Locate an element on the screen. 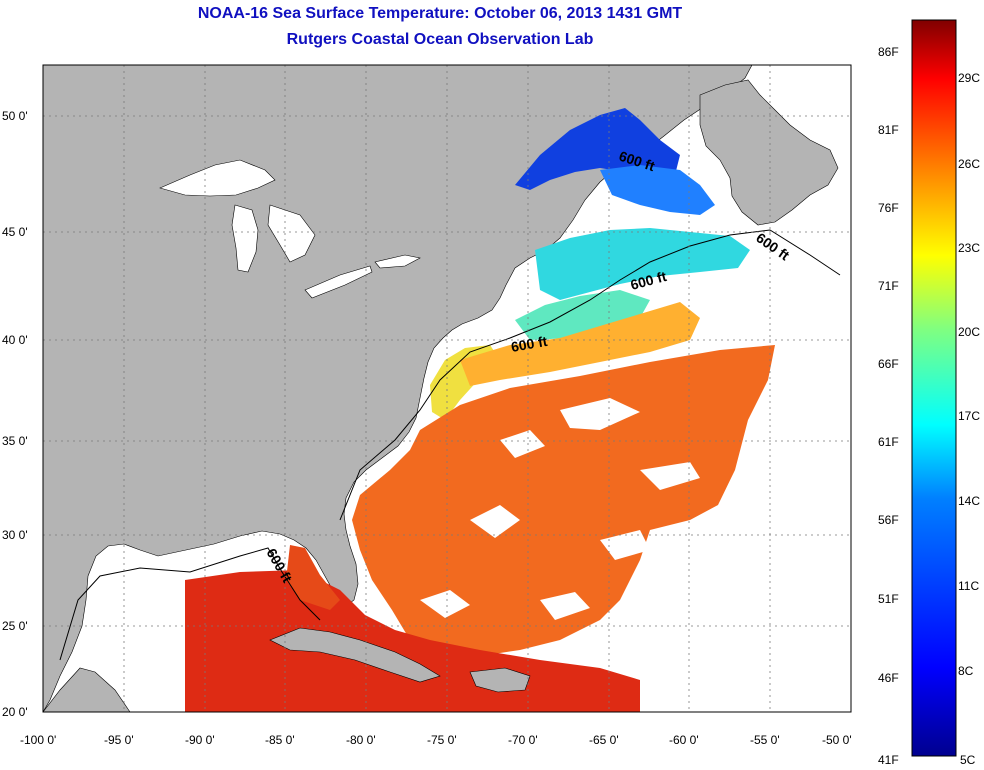 This screenshot has width=984, height=770. lon-tick-label: -90 0' is located at coordinates (200, 740).